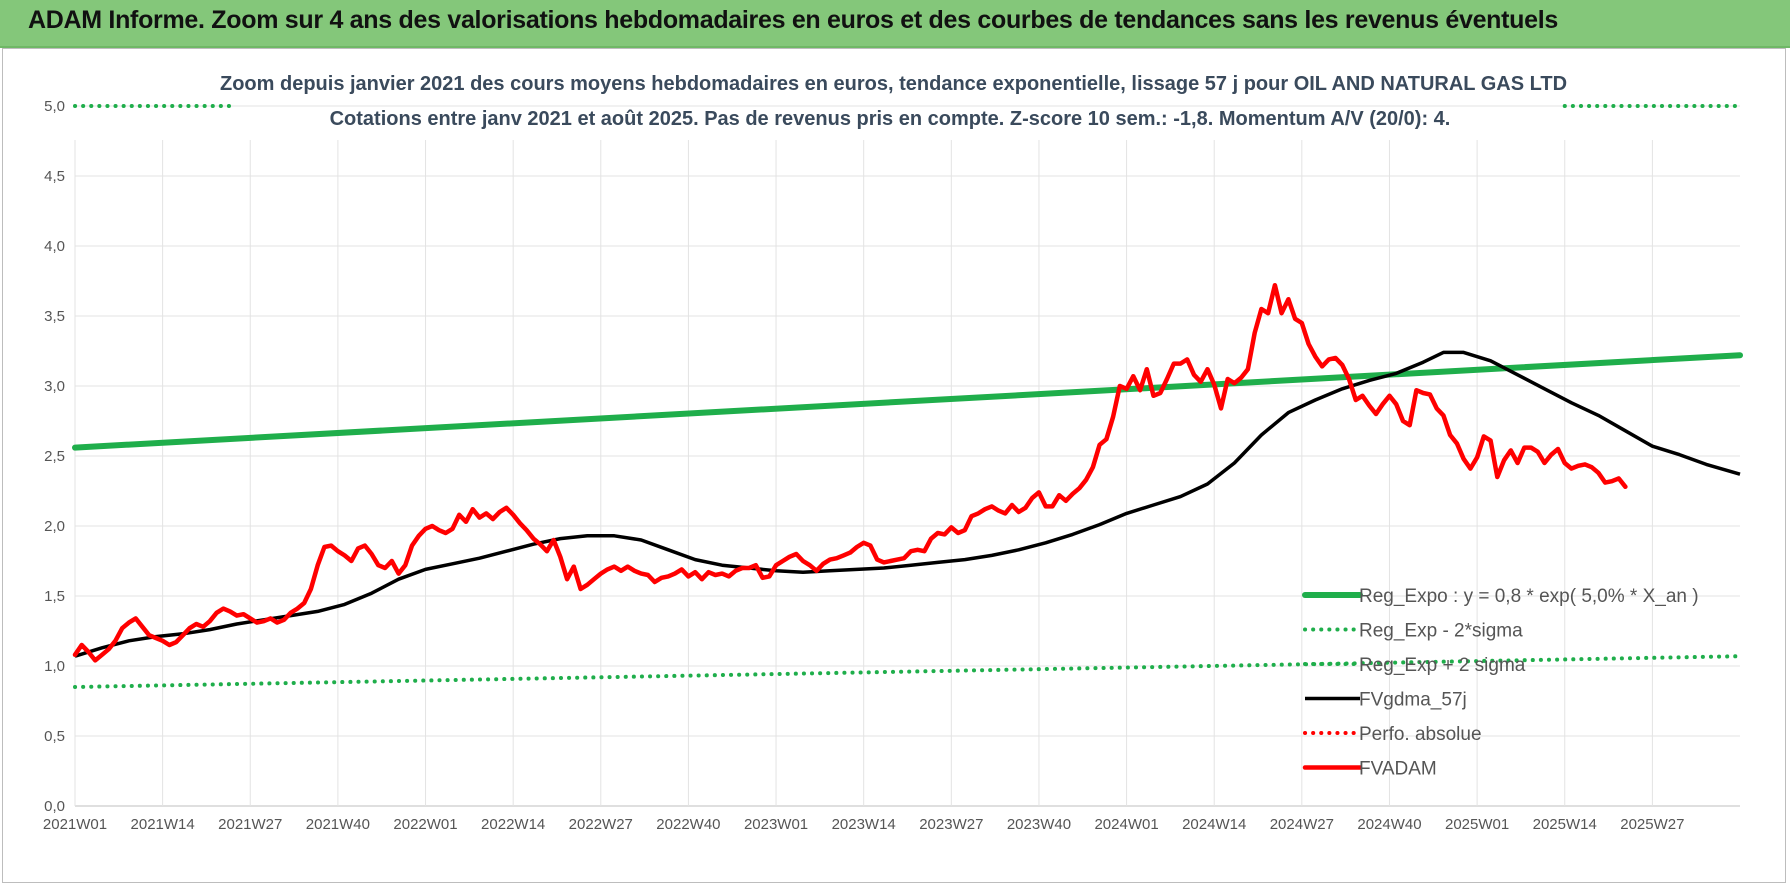 The image size is (1790, 887). Describe the element at coordinates (1441, 631) in the screenshot. I see `legend-label: Reg_Exp - 2*sigma` at that location.